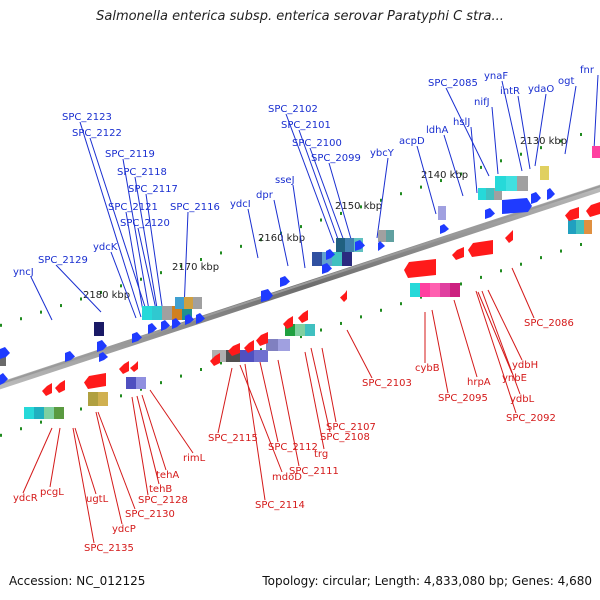 The image size is (600, 600). What do you see at coordinates (336, 158) in the screenshot?
I see `forward-gene-label: SPC_2099` at bounding box center [336, 158].